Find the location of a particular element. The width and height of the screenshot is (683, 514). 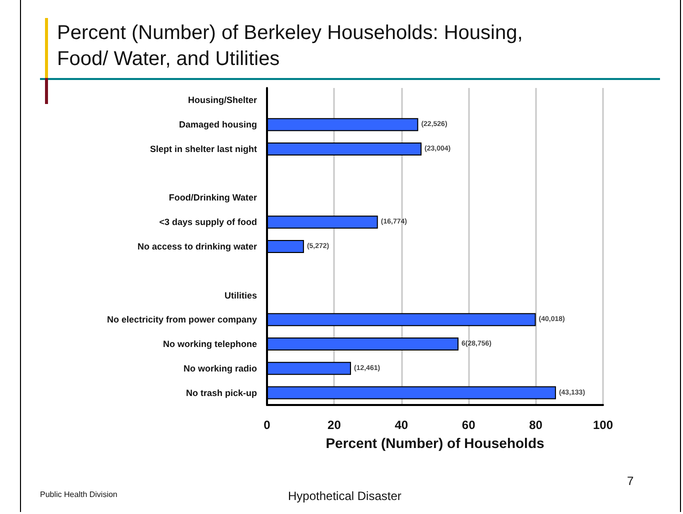

x-axis-title: Percent (Number) of Households is located at coordinates (435, 442).